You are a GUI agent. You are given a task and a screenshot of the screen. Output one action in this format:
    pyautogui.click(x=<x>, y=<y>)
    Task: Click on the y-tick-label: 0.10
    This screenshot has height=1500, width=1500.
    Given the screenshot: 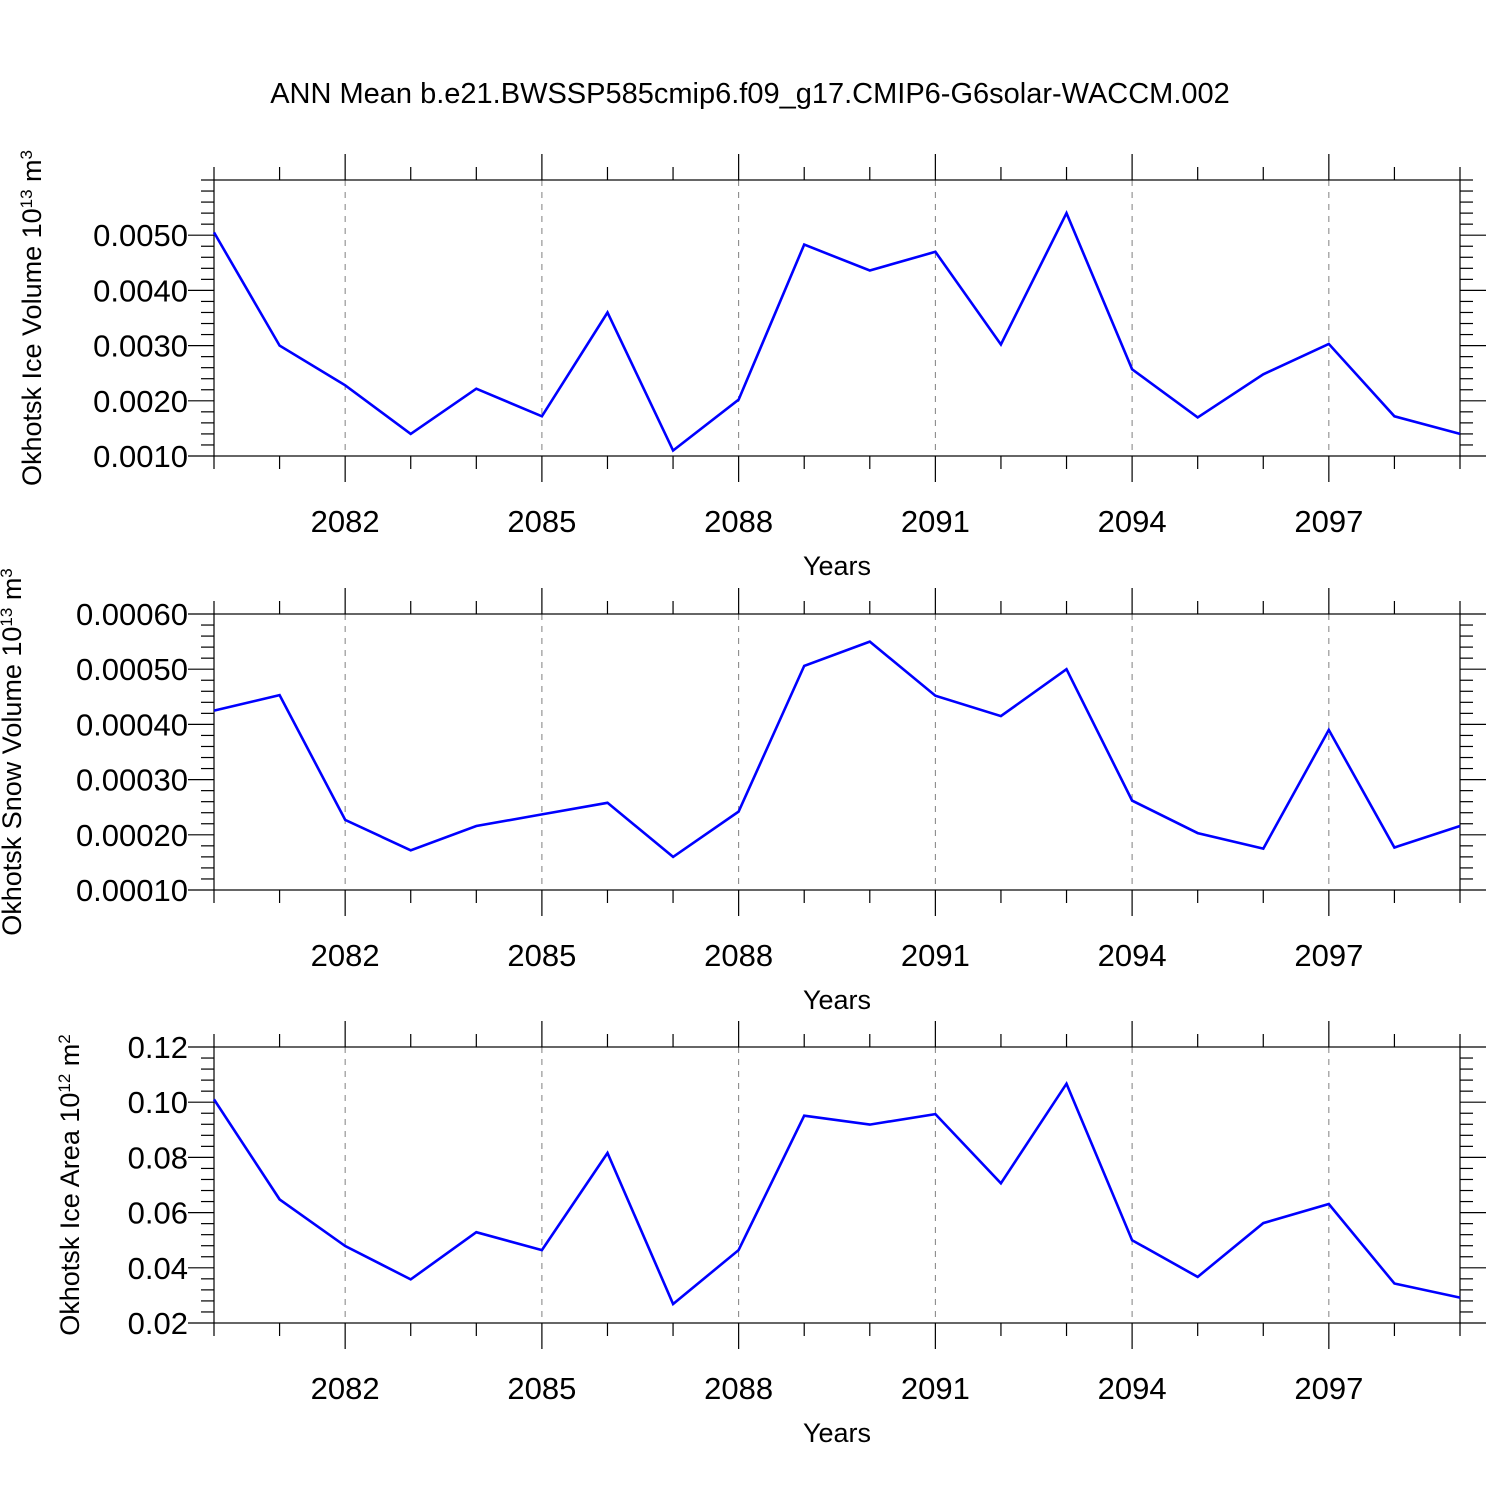 What is the action you would take?
    pyautogui.click(x=158, y=1102)
    